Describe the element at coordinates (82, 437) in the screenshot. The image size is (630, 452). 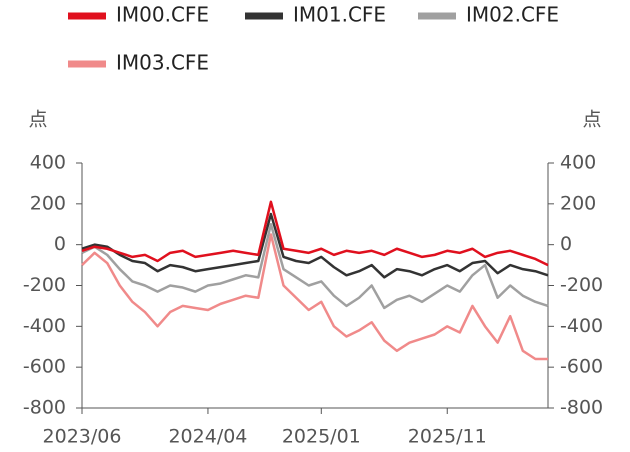
I see `x-tick-label: 2023/06` at that location.